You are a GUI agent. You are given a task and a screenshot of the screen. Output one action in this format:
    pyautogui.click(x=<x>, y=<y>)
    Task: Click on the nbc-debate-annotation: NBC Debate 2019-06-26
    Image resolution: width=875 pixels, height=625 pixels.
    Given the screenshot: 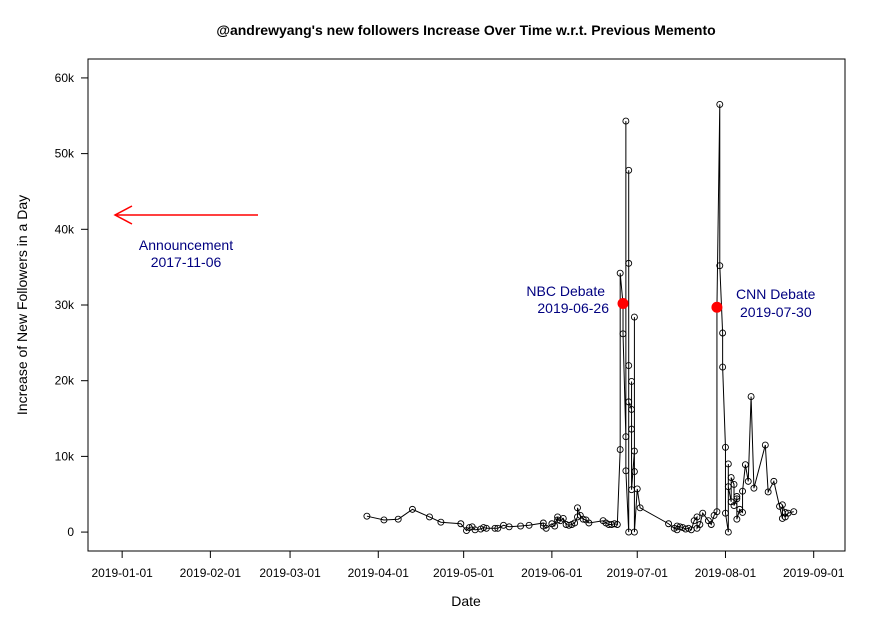 What is the action you would take?
    pyautogui.click(x=567, y=299)
    